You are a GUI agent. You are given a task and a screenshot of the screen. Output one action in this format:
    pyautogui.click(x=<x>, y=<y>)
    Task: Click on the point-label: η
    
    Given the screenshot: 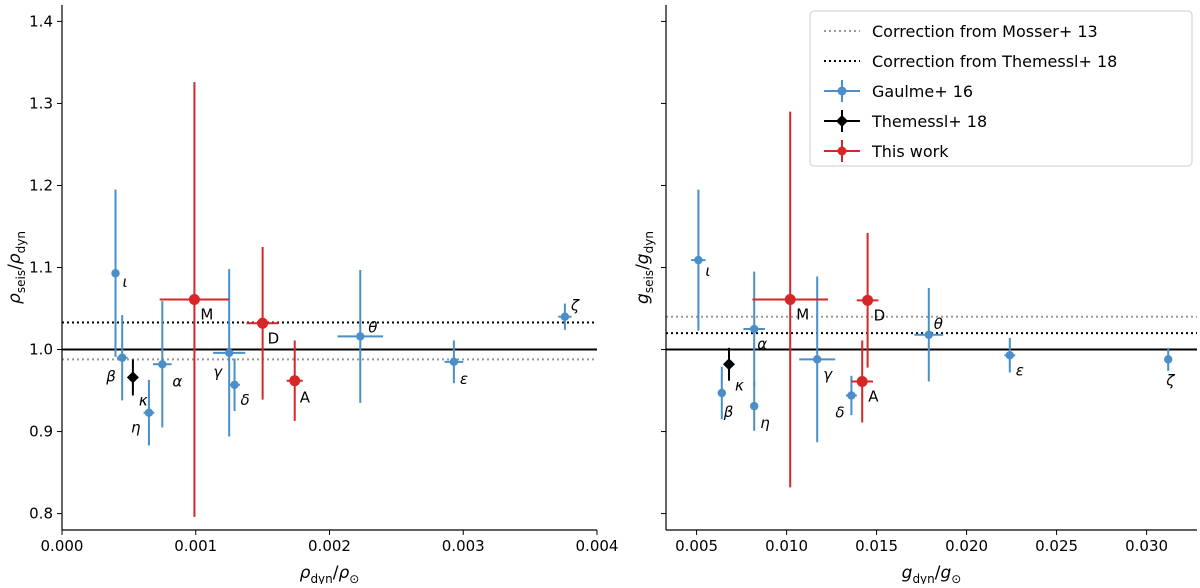 What is the action you would take?
    pyautogui.click(x=765, y=423)
    